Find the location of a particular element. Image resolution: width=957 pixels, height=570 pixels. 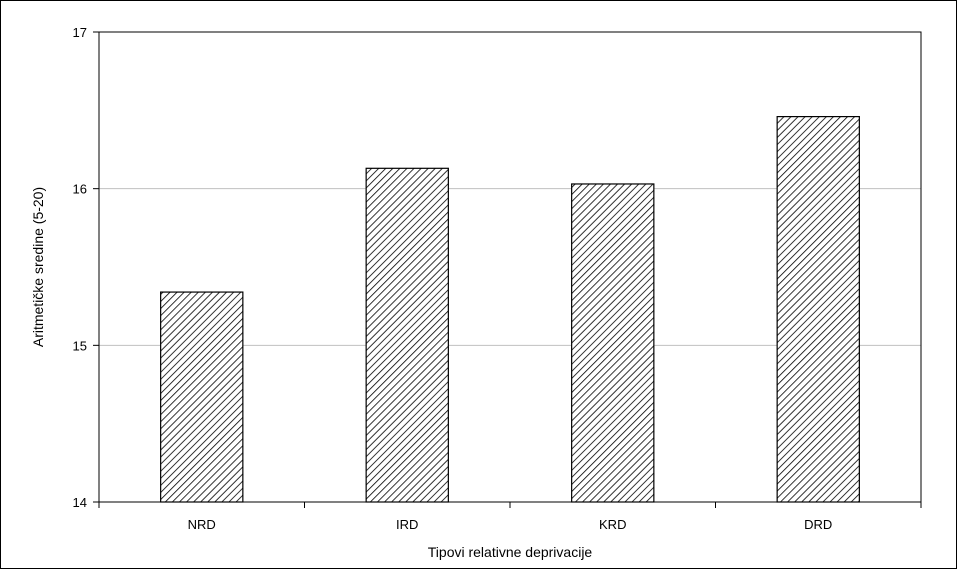

bar-drd is located at coordinates (818, 309).